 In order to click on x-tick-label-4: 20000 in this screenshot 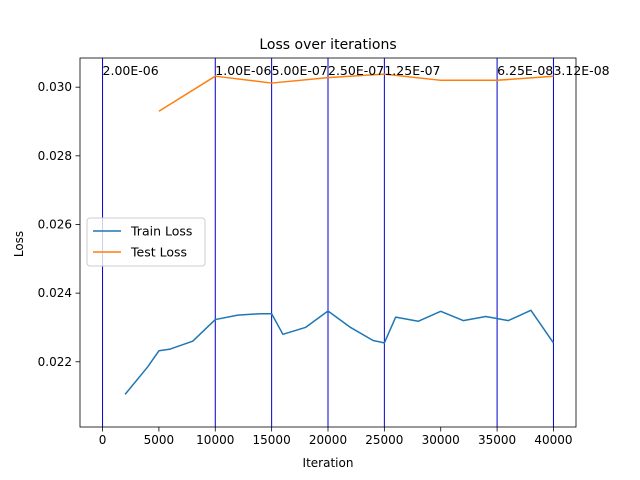, I will do `click(328, 440)`.